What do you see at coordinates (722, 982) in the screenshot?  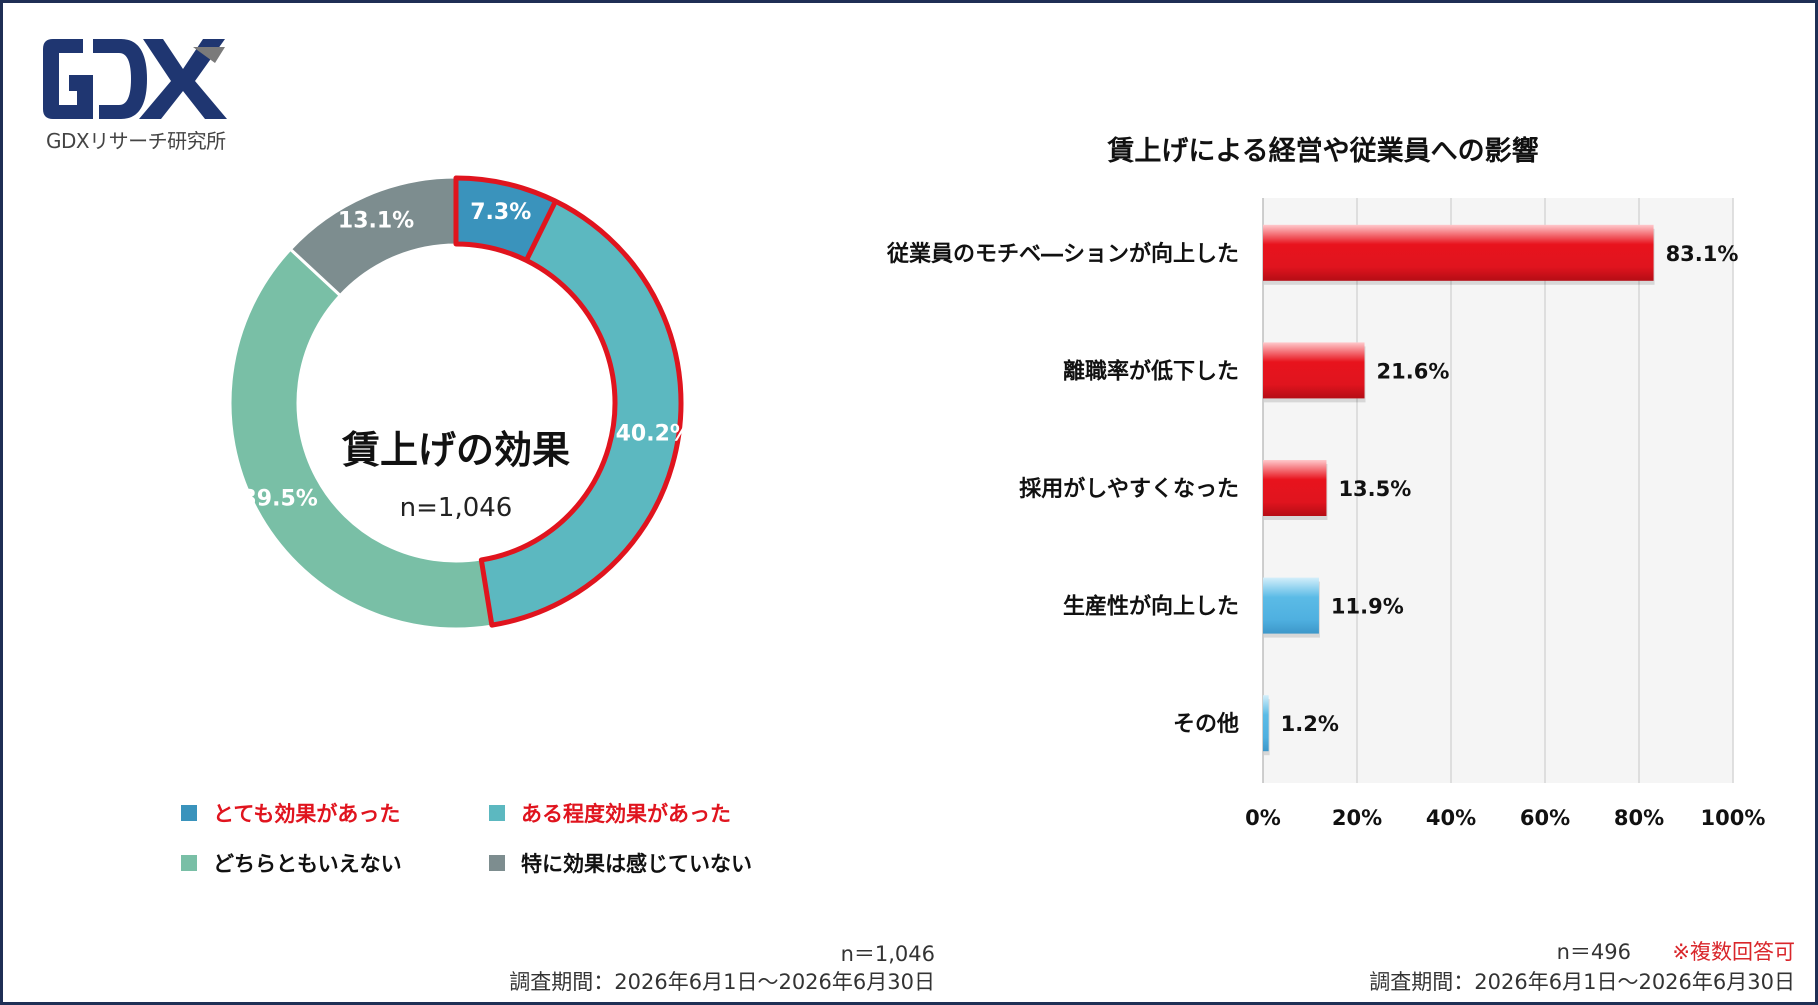 I see `footer-left-period: 調査期間：2026年6月1日～2026年6月30日` at bounding box center [722, 982].